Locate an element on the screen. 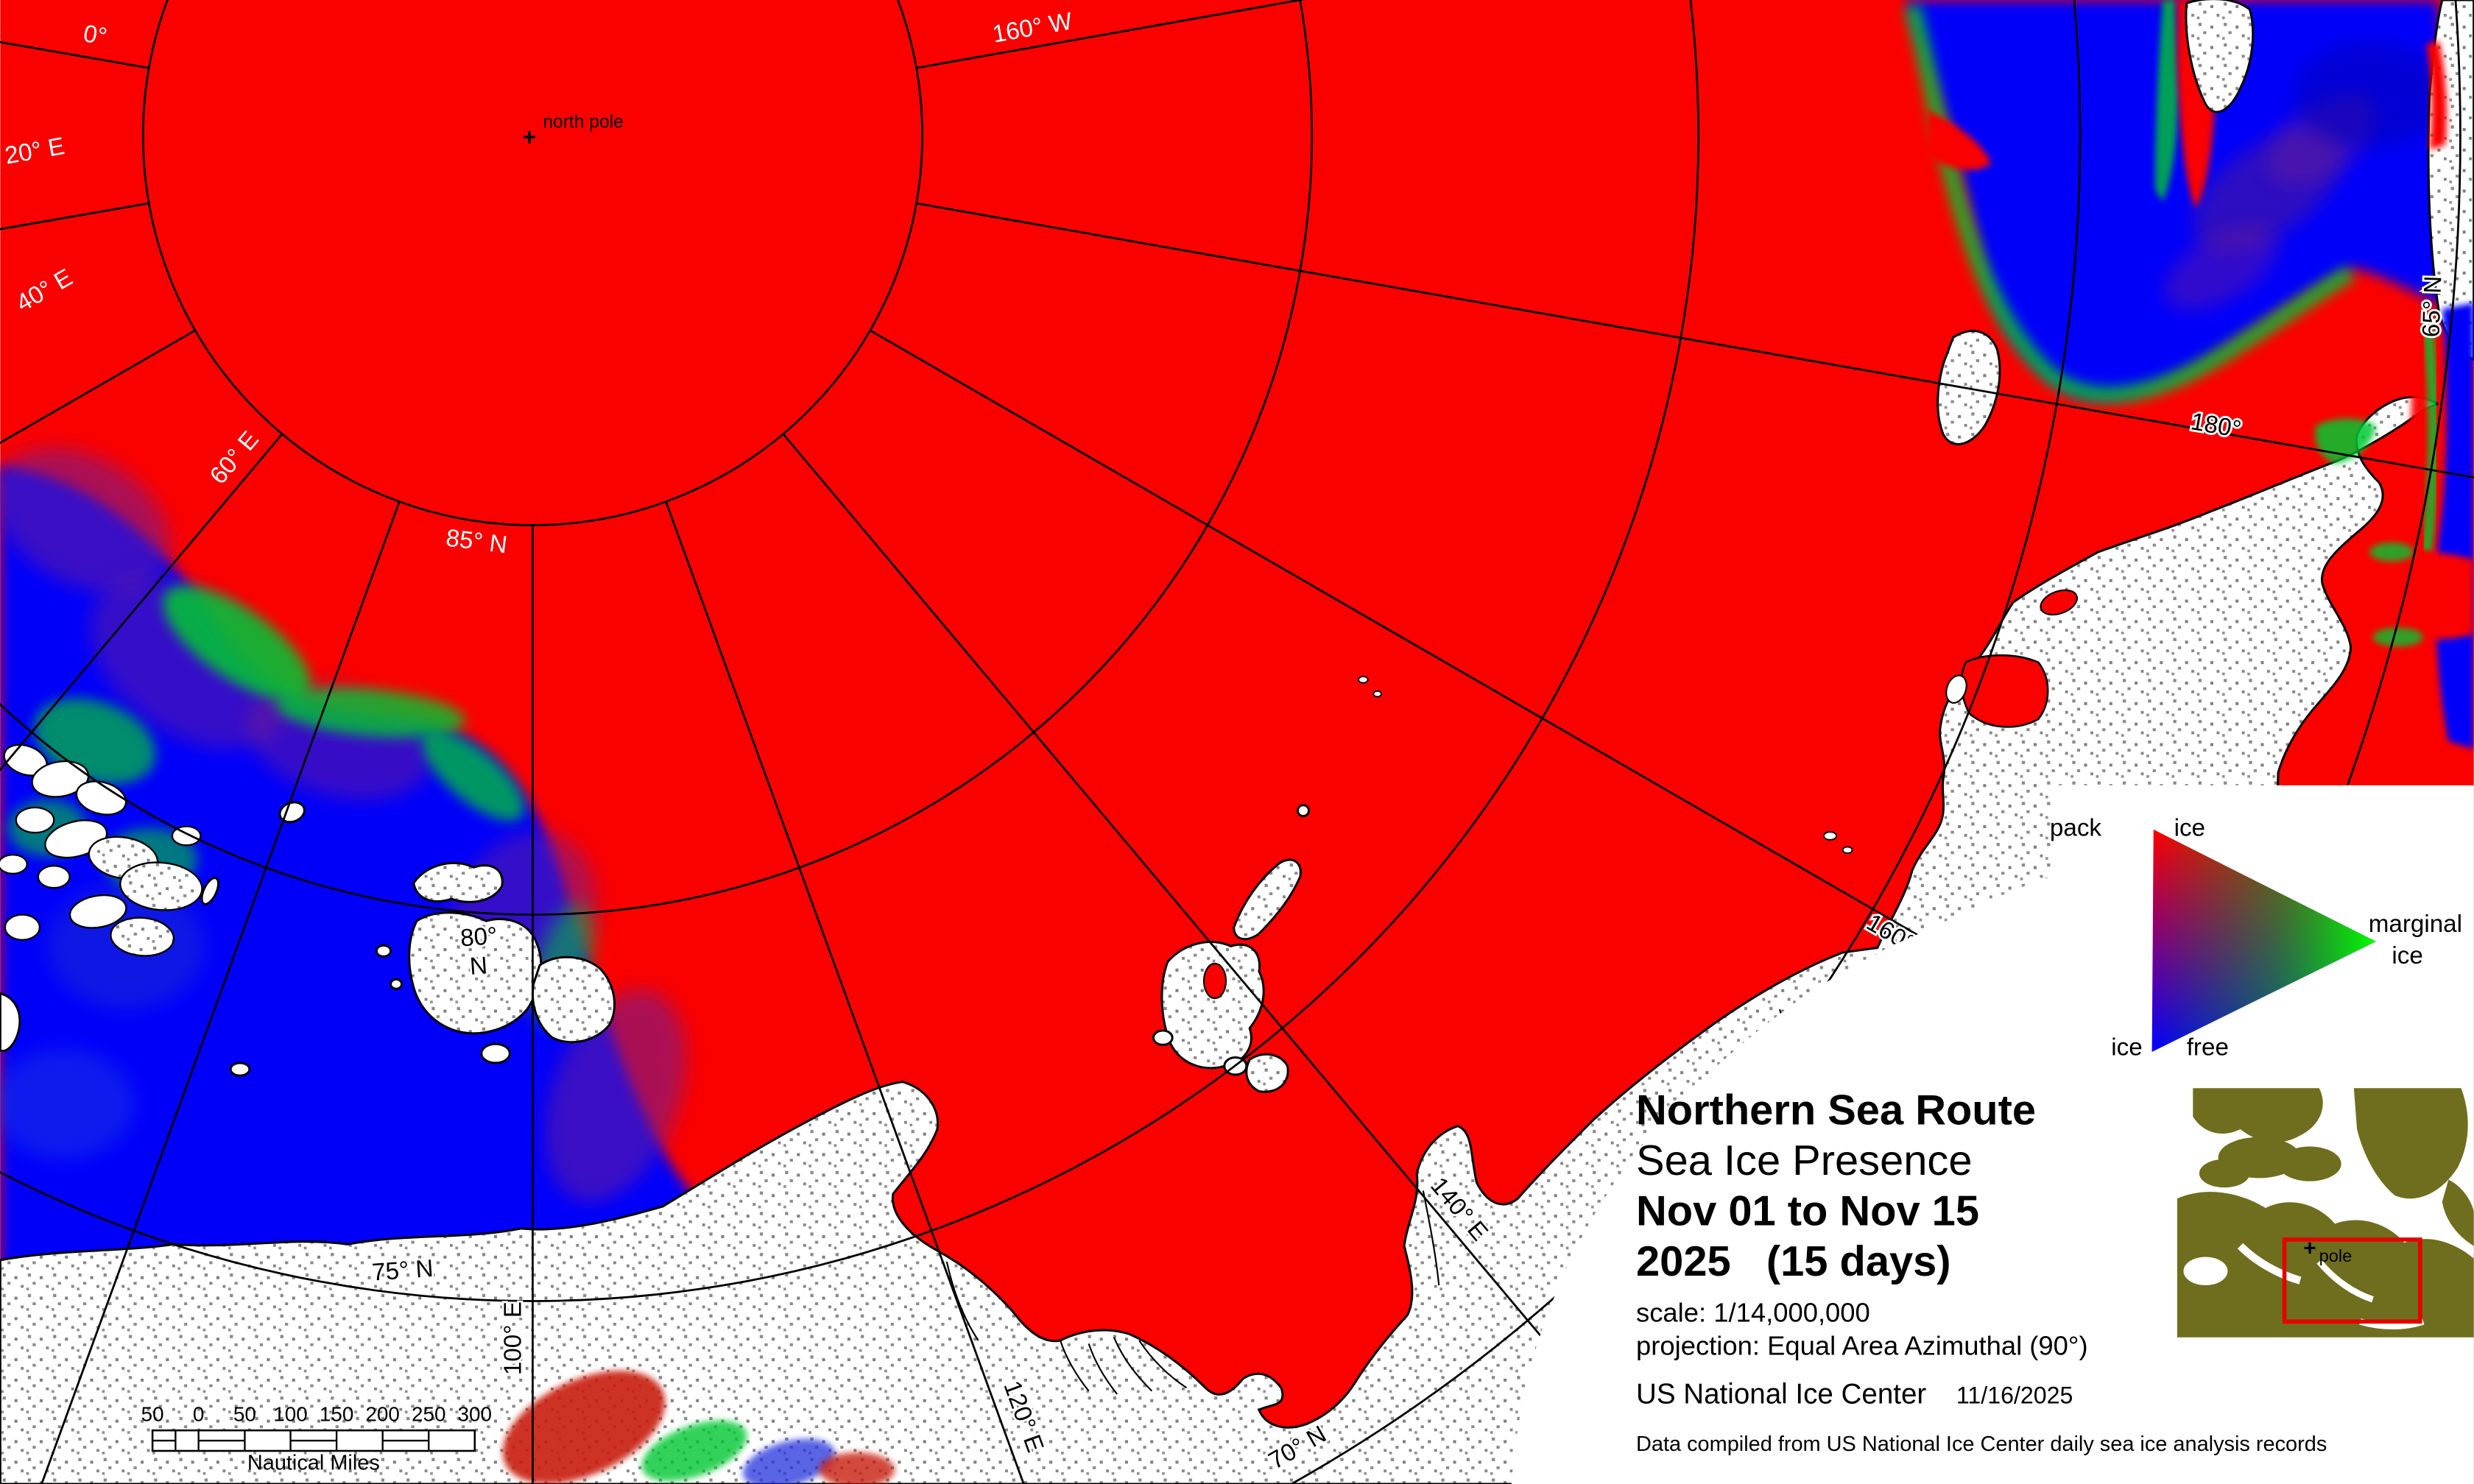 This screenshot has height=1484, width=2474. inset-map: + pole is located at coordinates (2325, 1213).